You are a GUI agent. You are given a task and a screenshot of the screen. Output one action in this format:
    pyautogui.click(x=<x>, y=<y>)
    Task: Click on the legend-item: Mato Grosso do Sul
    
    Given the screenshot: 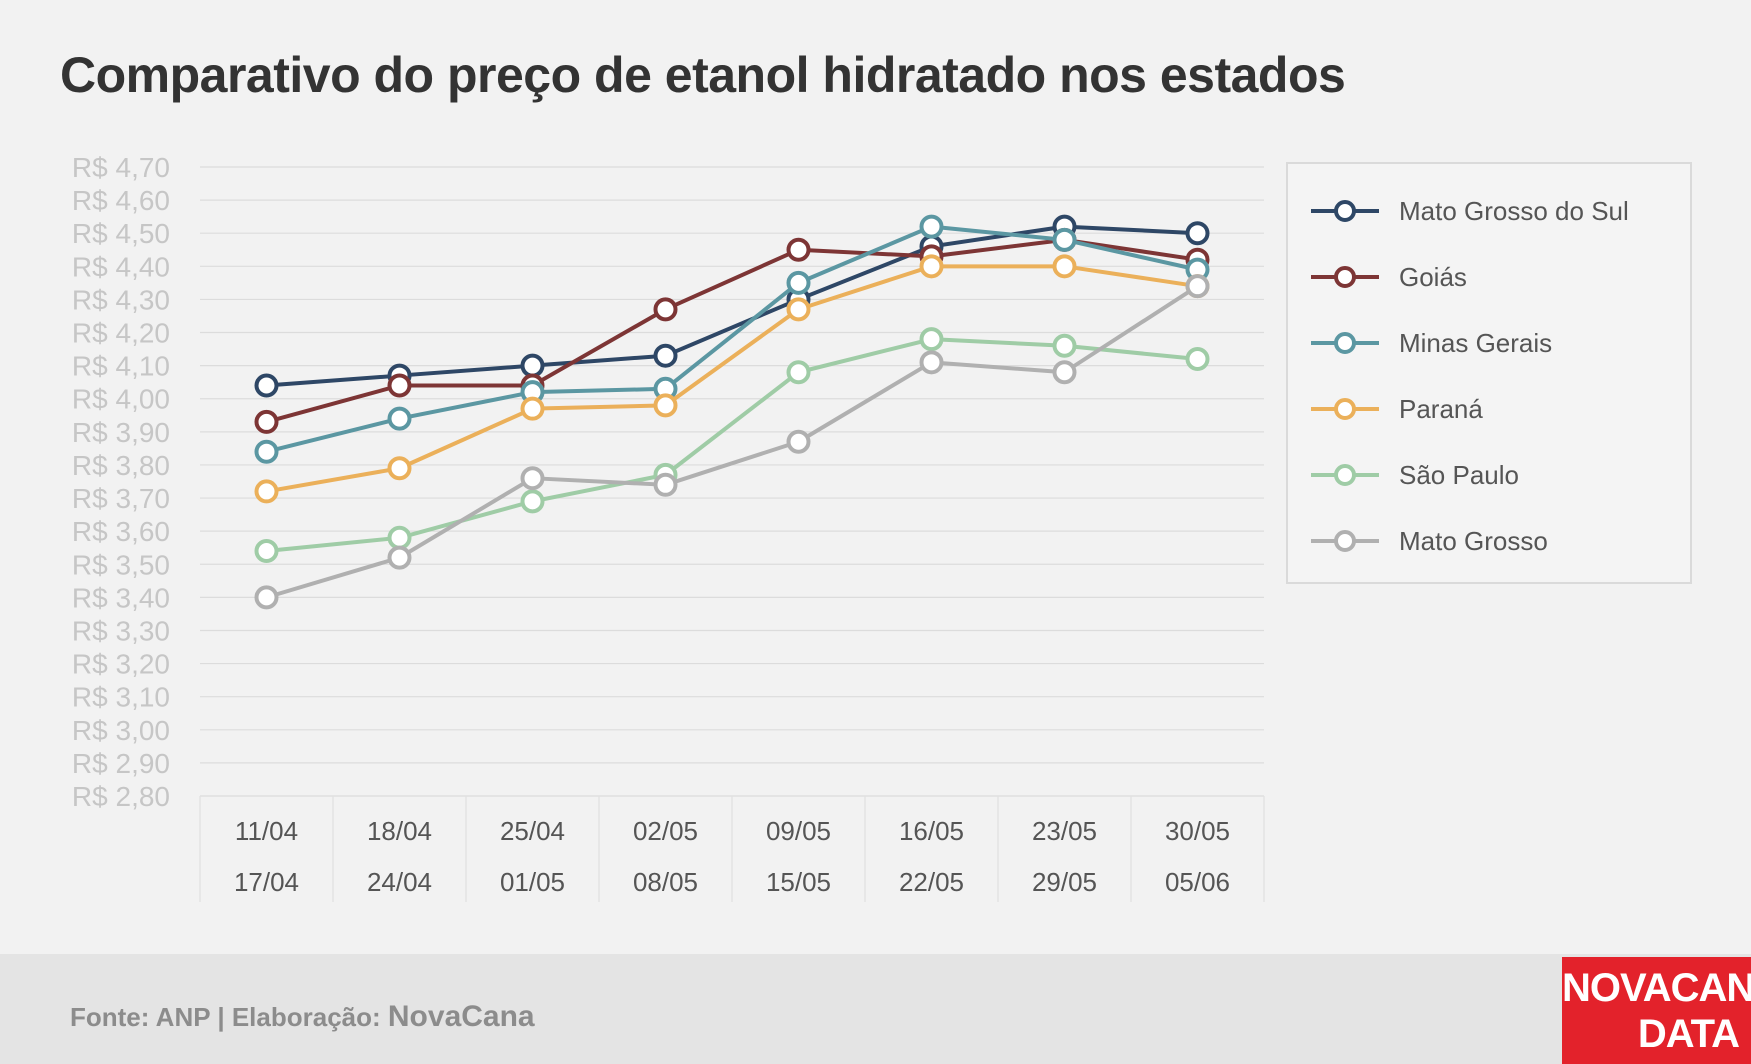 What is the action you would take?
    pyautogui.click(x=1470, y=211)
    